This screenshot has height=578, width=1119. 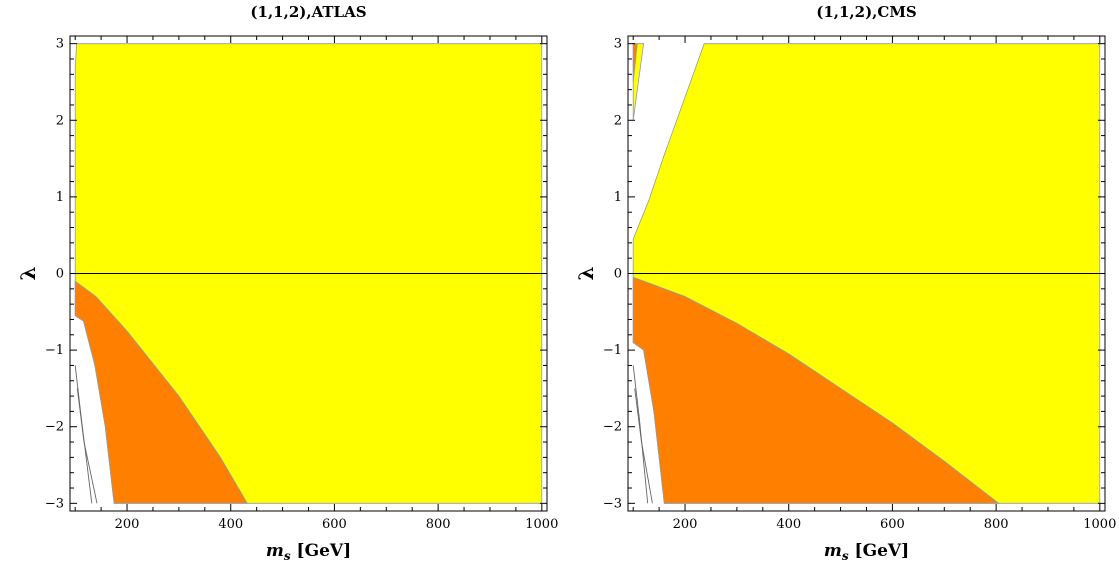 What do you see at coordinates (866, 12) in the screenshot?
I see `chart-title: (1,1,2),CMS` at bounding box center [866, 12].